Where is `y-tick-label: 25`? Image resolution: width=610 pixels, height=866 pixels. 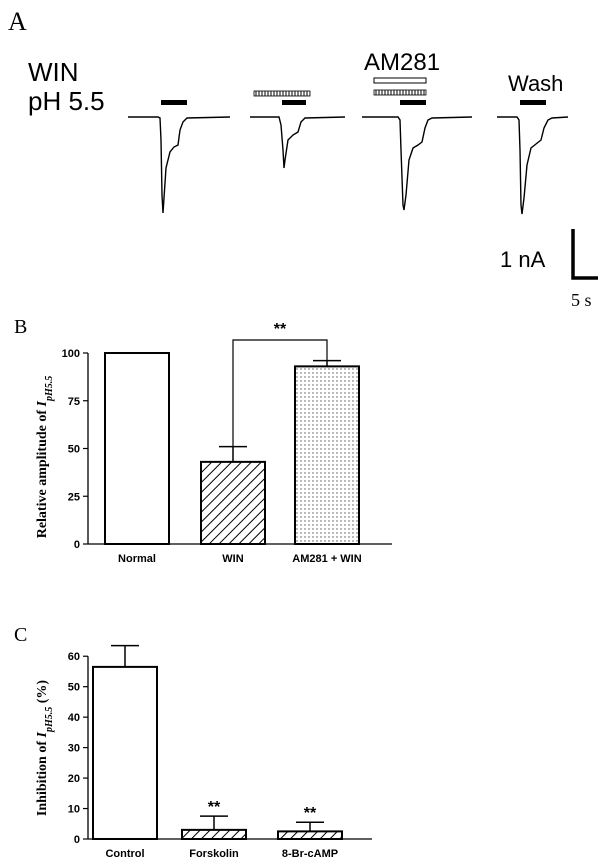 y-tick-label: 25 is located at coordinates (74, 497).